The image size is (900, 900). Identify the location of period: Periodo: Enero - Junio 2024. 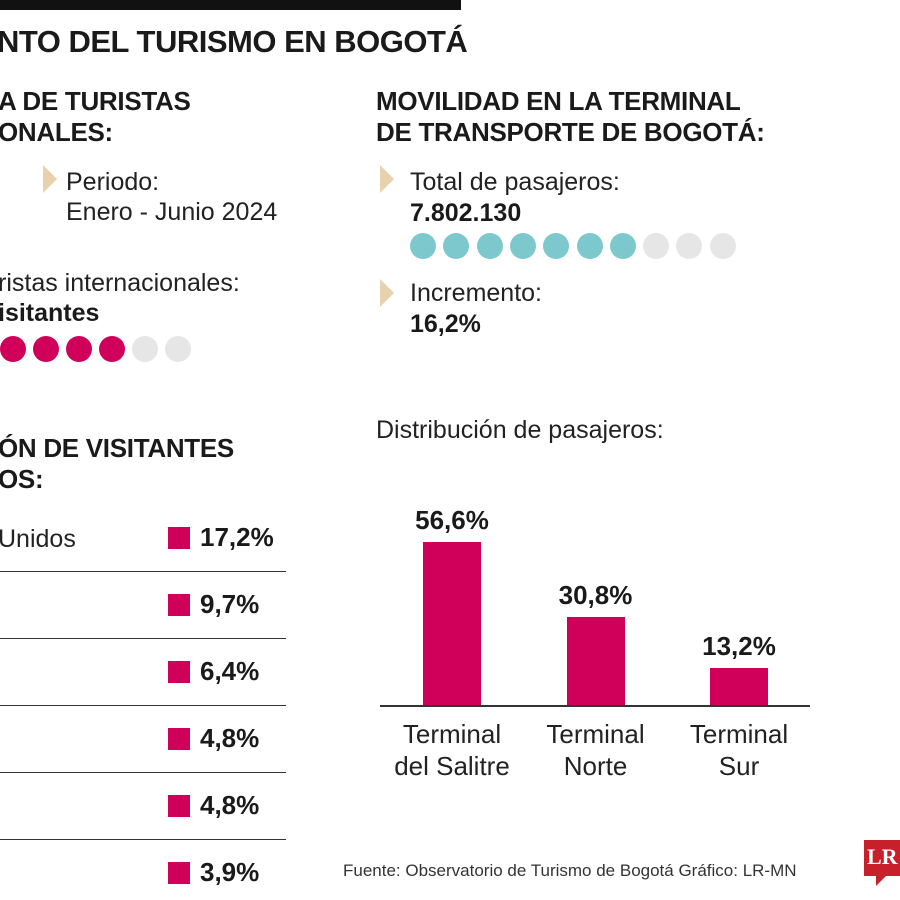
(171, 197).